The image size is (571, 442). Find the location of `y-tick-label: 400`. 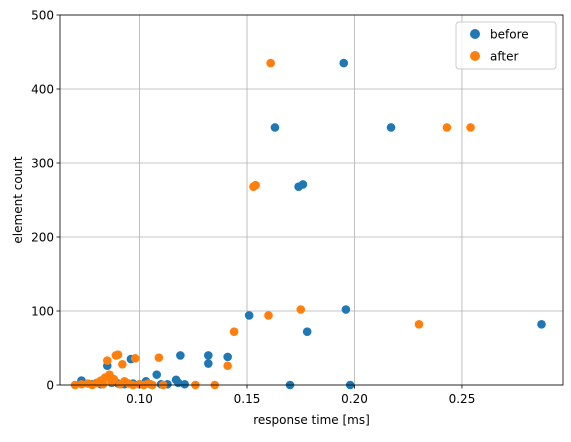

y-tick-label: 400 is located at coordinates (42, 90).